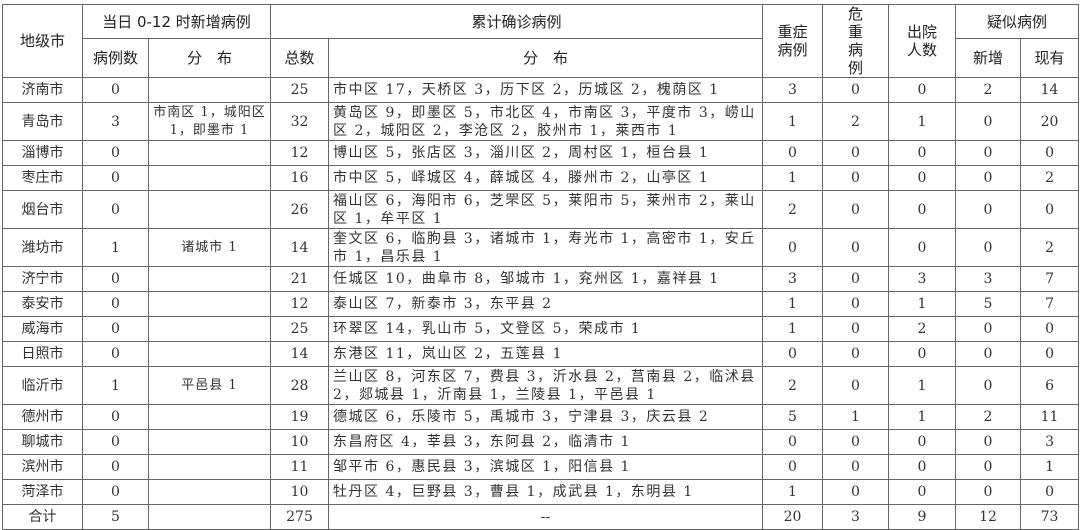 Image resolution: width=1080 pixels, height=530 pixels. I want to click on cell-susp-current: 3, so click(1050, 442).